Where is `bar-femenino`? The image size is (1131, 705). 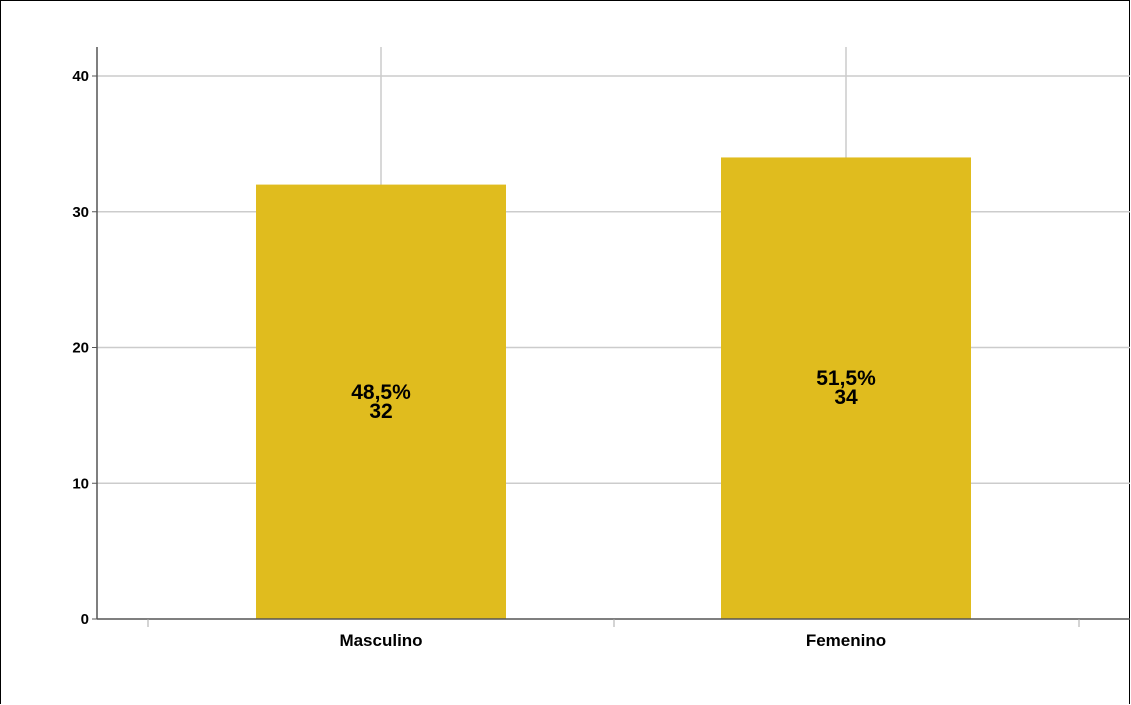 bar-femenino is located at coordinates (846, 388).